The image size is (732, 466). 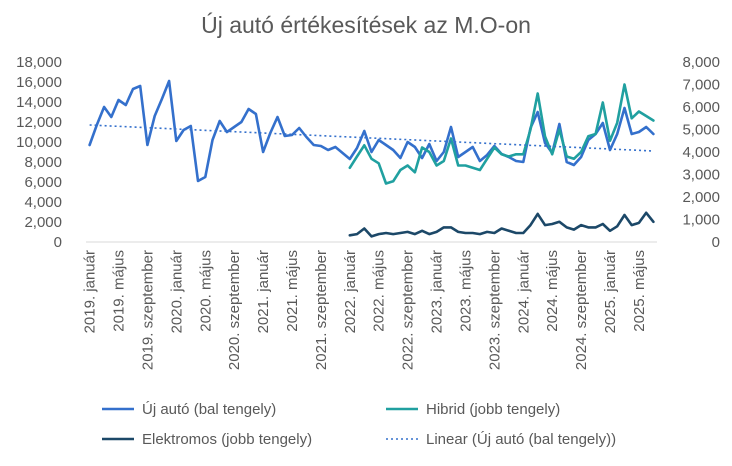 I want to click on legend-label: Linear (Új autó (bal tengely)), so click(x=521, y=439).